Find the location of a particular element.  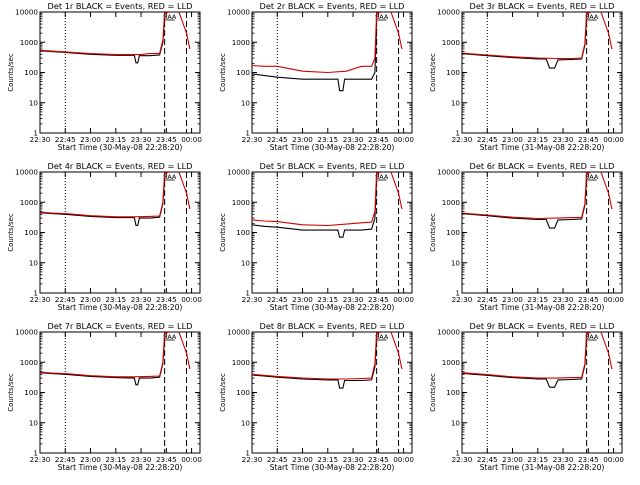

panel-title: Det 8r BLACK = Events, RED = LLD is located at coordinates (332, 326).